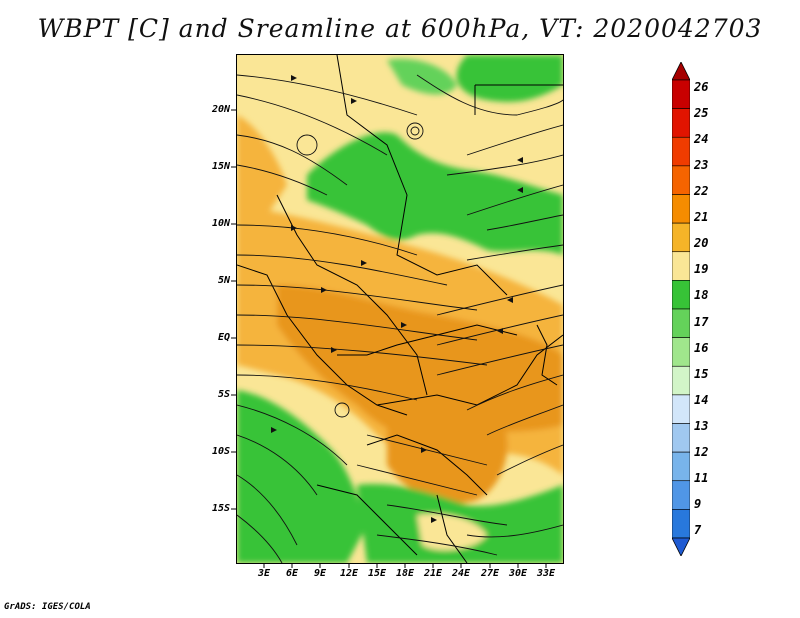 Image resolution: width=800 pixels, height=618 pixels. Describe the element at coordinates (701, 425) in the screenshot. I see `colorbar-label: 13` at that location.